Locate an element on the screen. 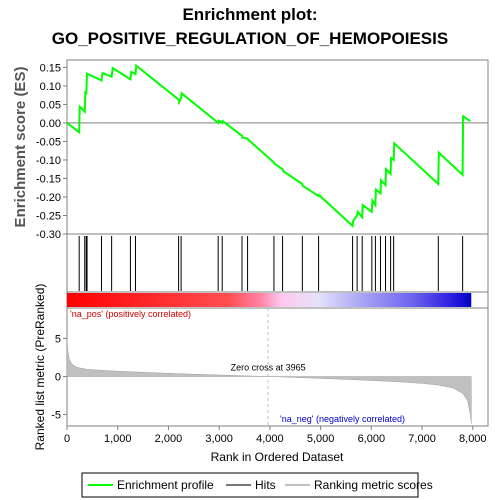  es-y-tick-label: 0.00 is located at coordinates (50, 124).